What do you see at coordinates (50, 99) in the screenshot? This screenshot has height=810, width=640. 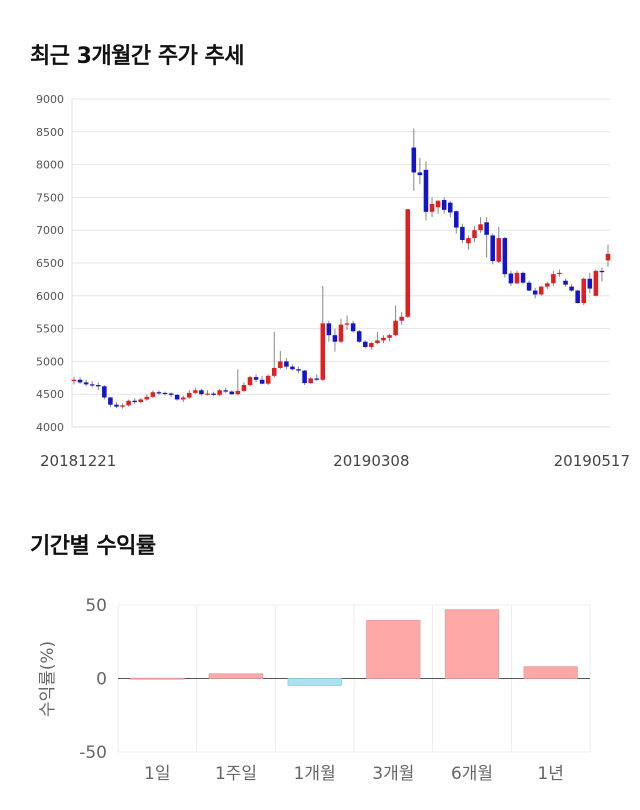 I see `price-y-tick-label: 9000` at bounding box center [50, 99].